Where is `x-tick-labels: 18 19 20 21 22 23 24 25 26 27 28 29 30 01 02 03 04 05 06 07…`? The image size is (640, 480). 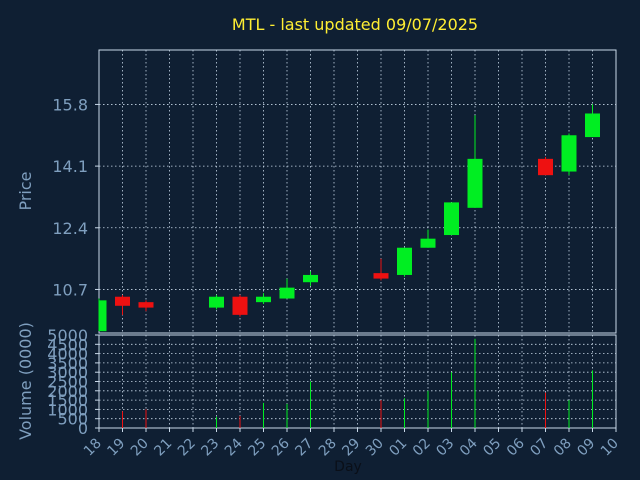 x-tick-labels: 18 19 20 21 22 23 24 25 26 27 28 29 30 01 02 03 04 05 06 07… is located at coordinates (351, 443).